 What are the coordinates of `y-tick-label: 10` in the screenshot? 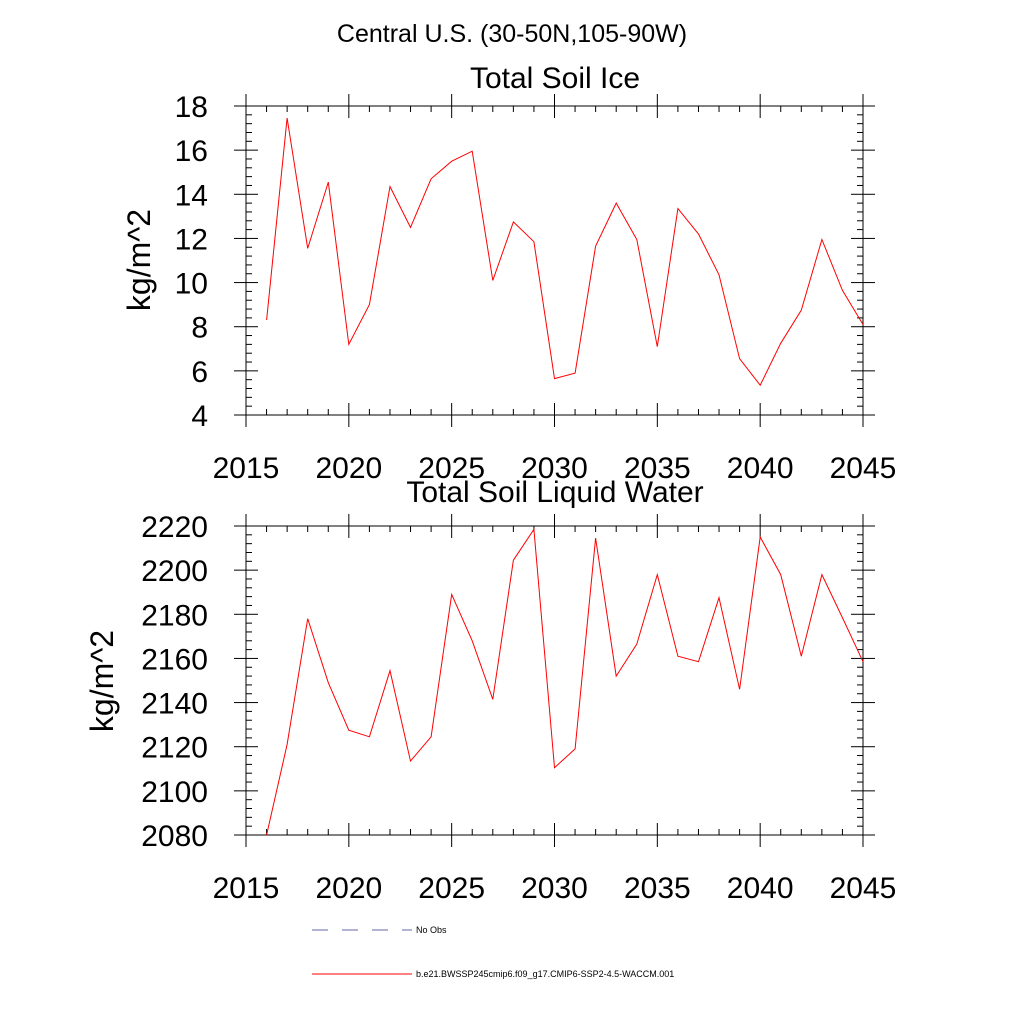 It's located at (191, 284).